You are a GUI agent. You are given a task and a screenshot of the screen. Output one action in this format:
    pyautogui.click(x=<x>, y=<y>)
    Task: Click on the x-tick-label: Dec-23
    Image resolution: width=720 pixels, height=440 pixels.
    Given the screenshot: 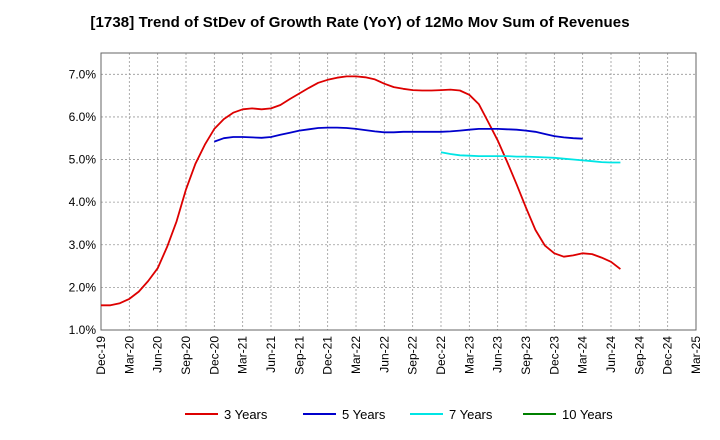 What is the action you would take?
    pyautogui.click(x=554, y=355)
    